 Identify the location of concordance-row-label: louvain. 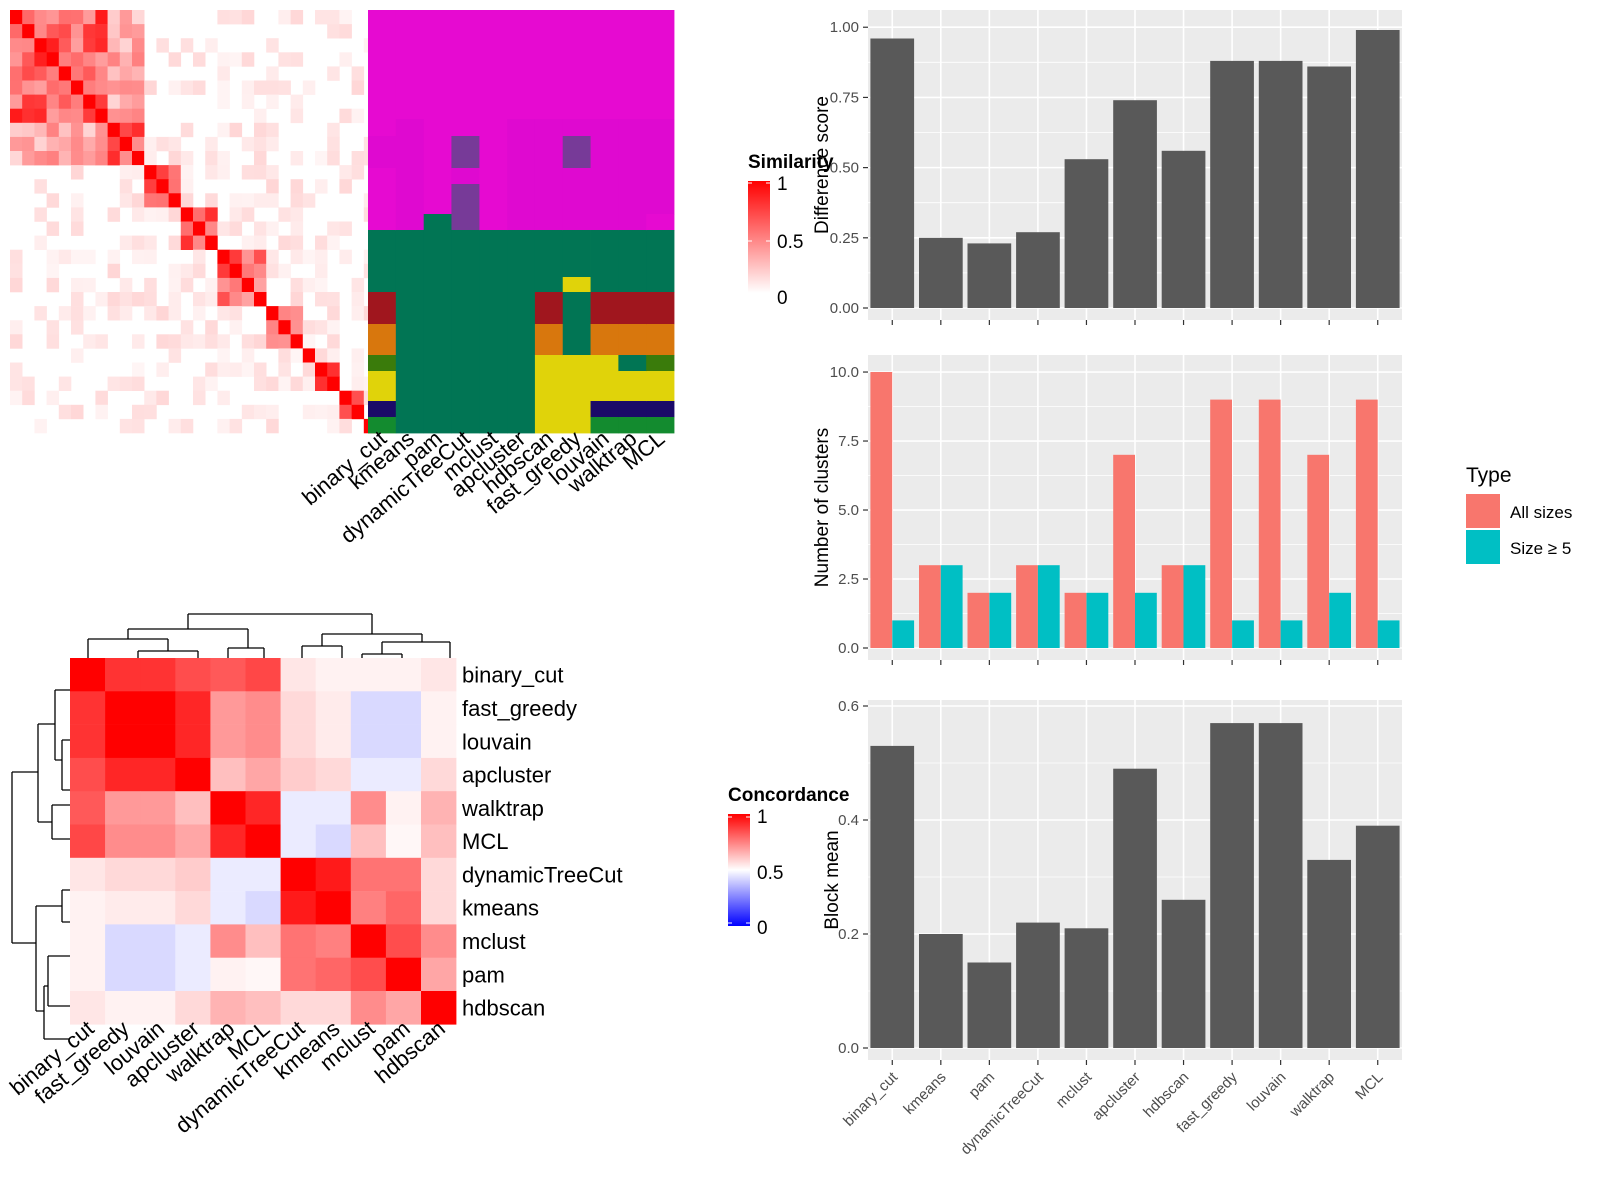
(497, 741).